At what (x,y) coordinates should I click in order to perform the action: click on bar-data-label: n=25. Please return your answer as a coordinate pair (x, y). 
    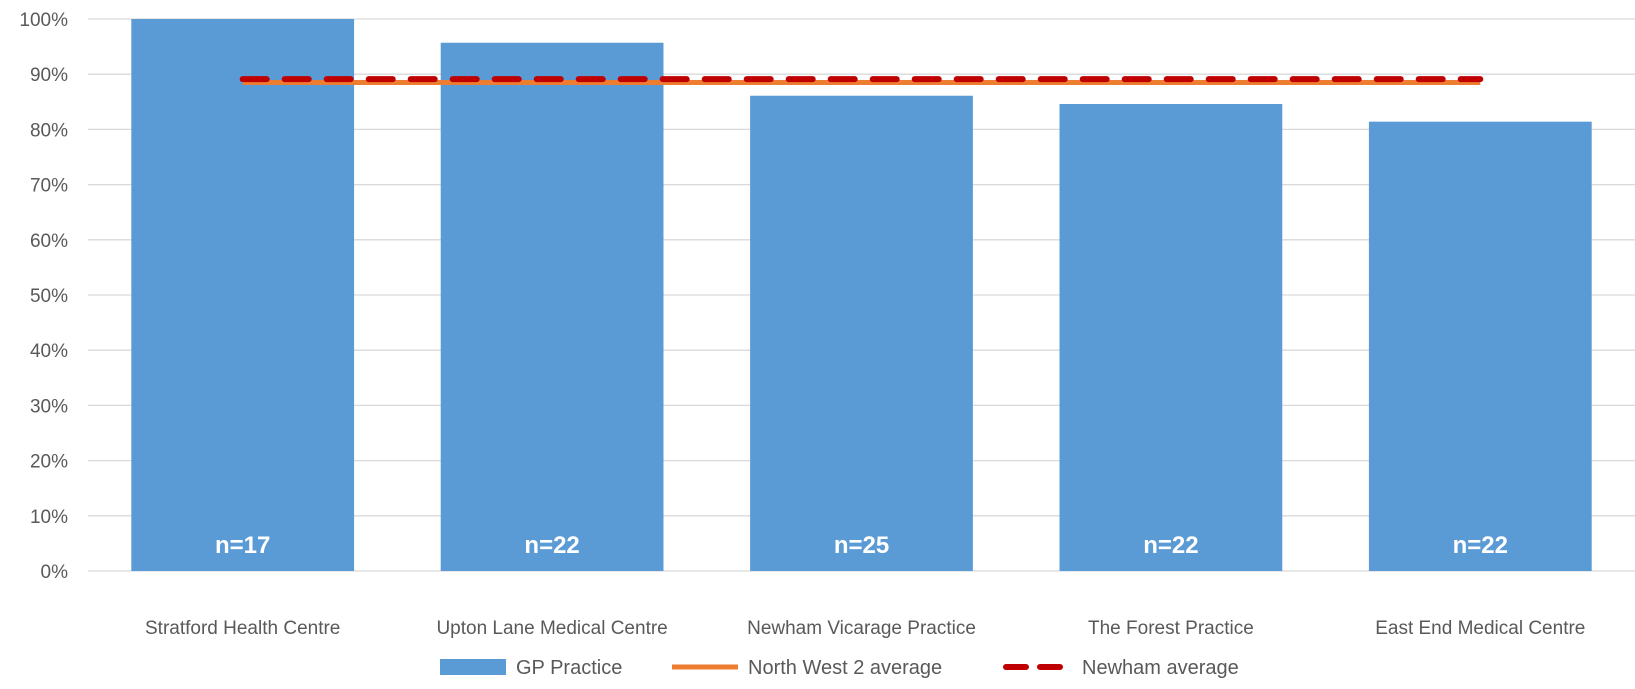
    Looking at the image, I should click on (861, 545).